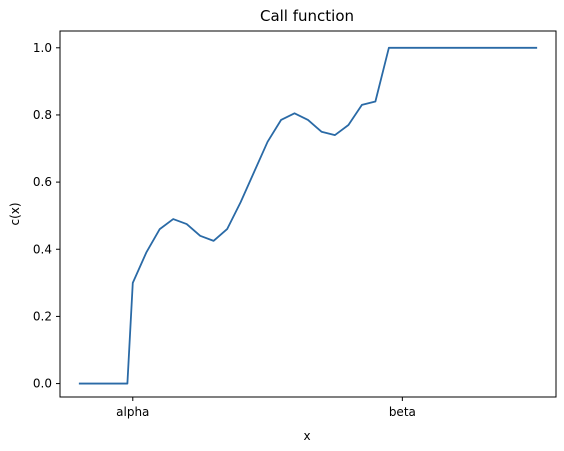 This screenshot has width=564, height=451. Describe the element at coordinates (15, 213) in the screenshot. I see `y-axis-label: c(x)` at that location.